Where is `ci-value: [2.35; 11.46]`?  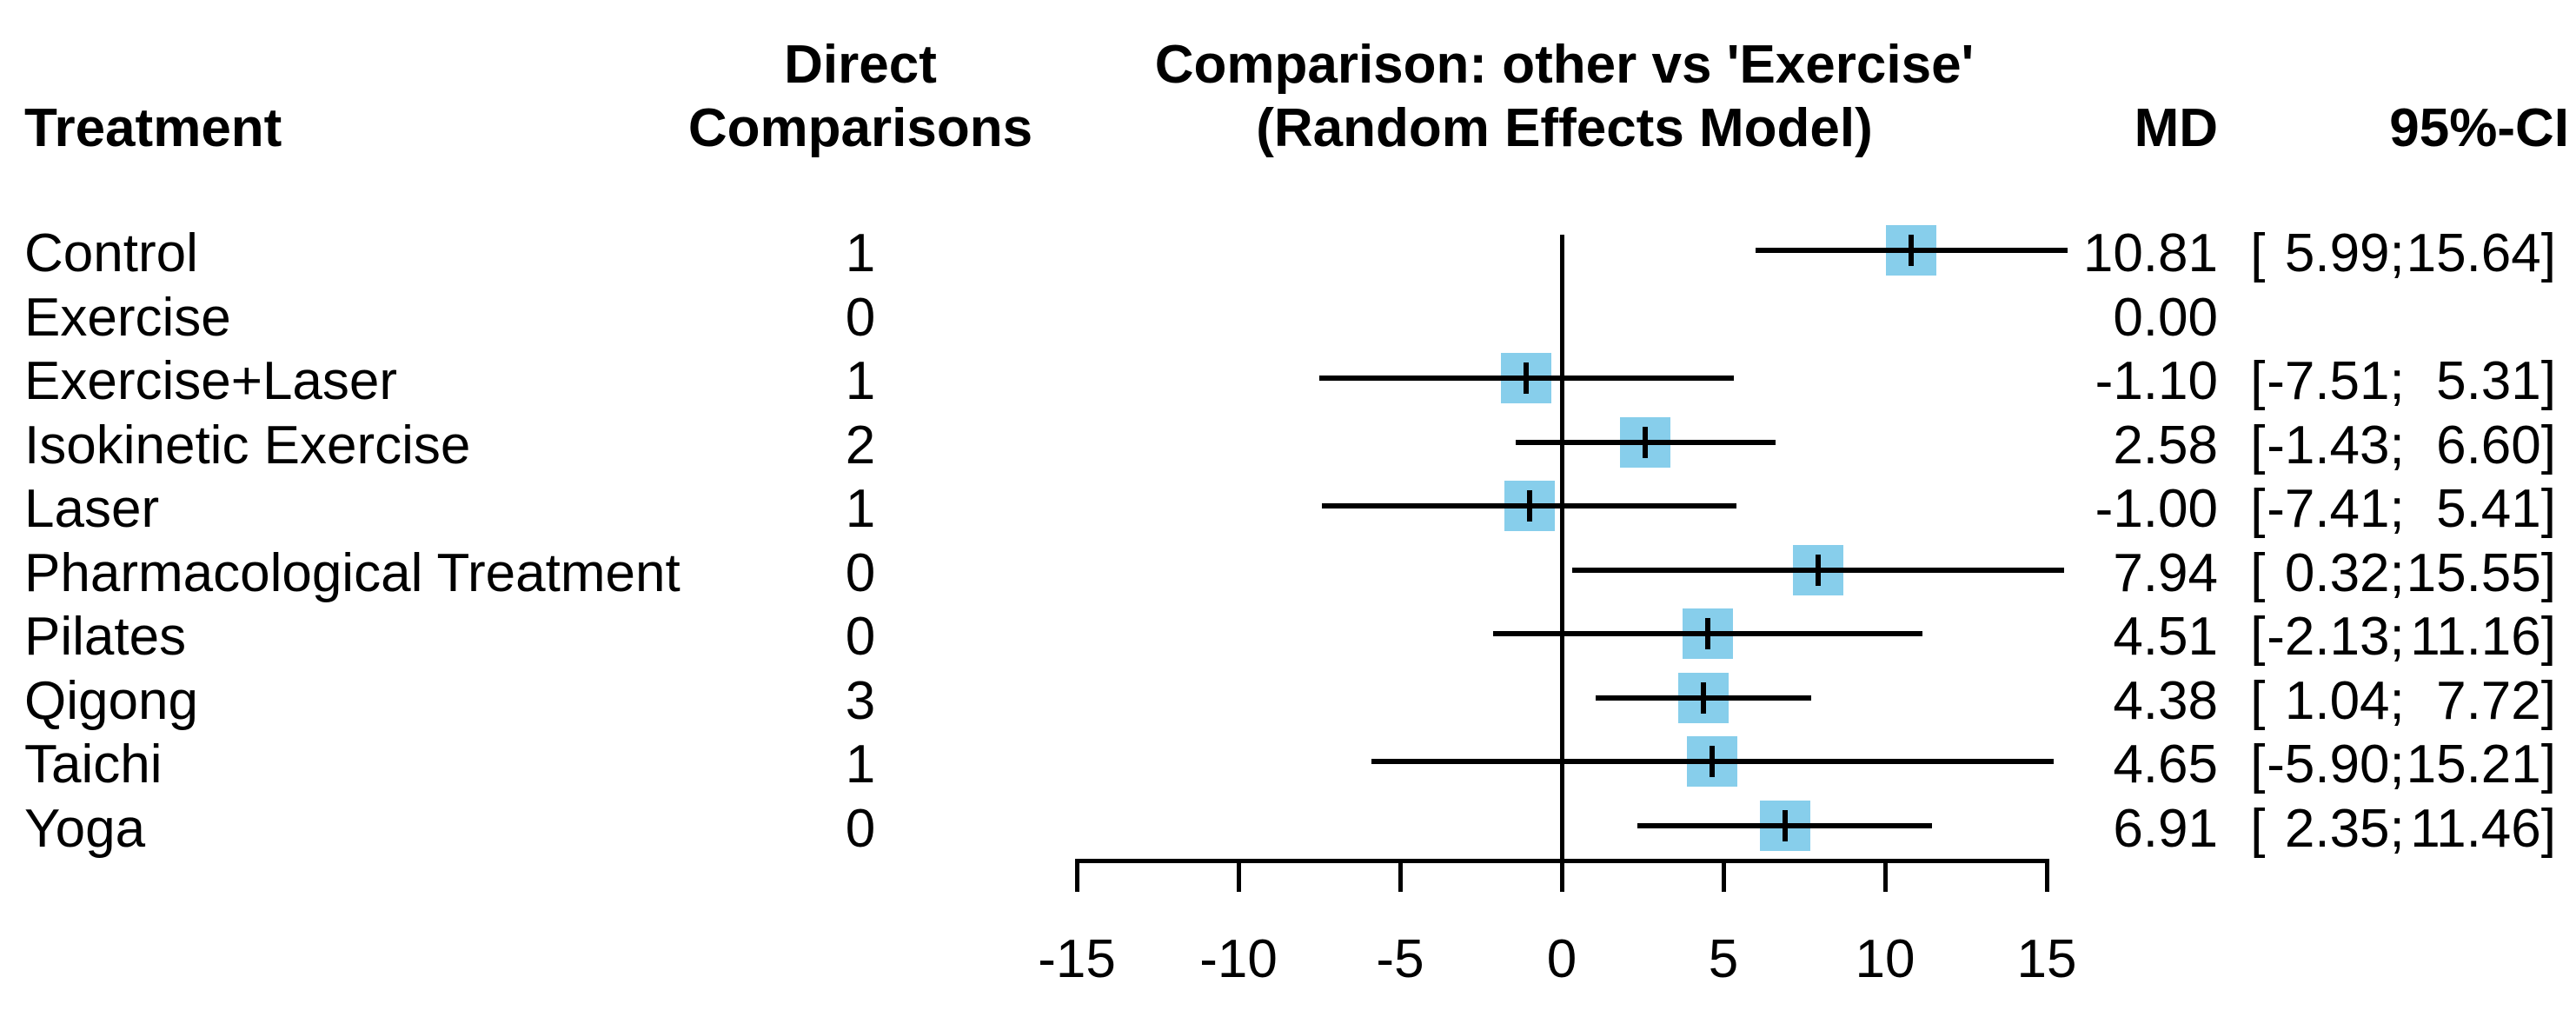
ci-value: [2.35; 11.46] is located at coordinates (2403, 828).